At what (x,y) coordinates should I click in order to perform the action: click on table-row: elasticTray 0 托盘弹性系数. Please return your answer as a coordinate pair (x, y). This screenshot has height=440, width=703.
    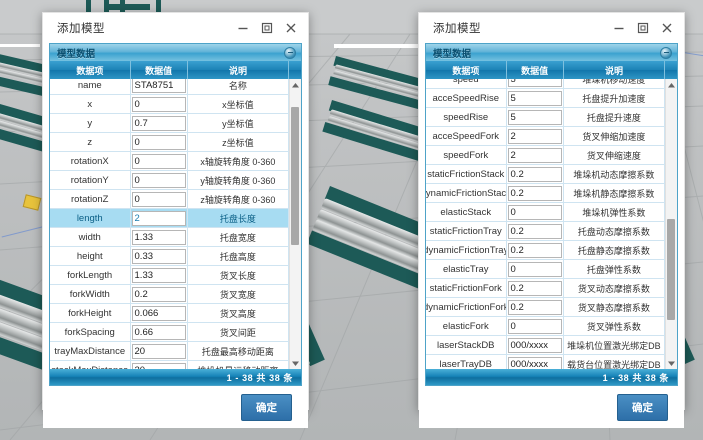
    Looking at the image, I should click on (551, 269).